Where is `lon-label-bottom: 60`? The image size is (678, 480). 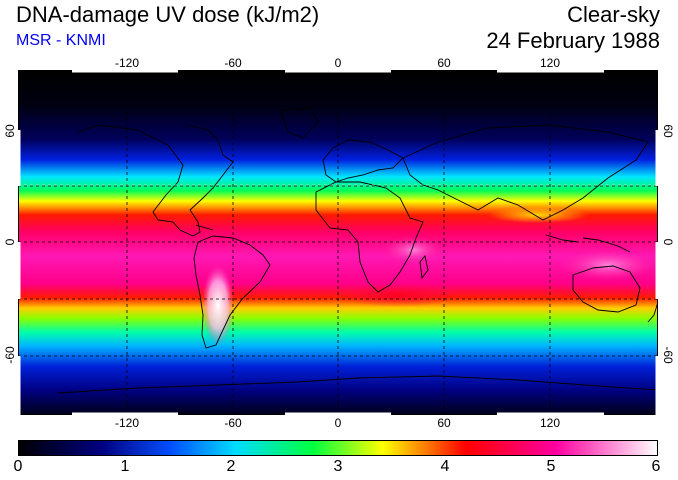
lon-label-bottom: 60 is located at coordinates (444, 423).